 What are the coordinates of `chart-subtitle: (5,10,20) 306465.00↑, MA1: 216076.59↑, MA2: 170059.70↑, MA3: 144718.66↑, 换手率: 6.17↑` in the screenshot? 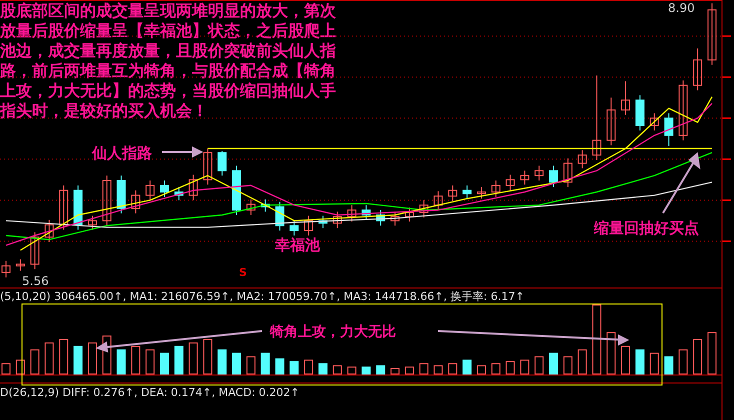 It's located at (262, 296).